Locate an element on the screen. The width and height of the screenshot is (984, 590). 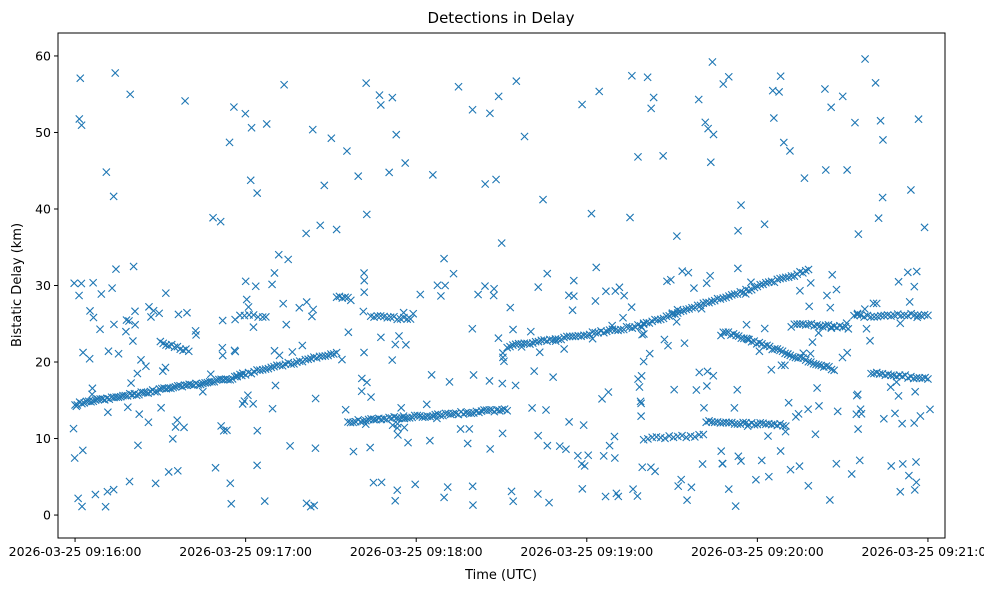
y-axis-ticks: 0 10 20 30 40 50 60 is located at coordinates (46, 285).